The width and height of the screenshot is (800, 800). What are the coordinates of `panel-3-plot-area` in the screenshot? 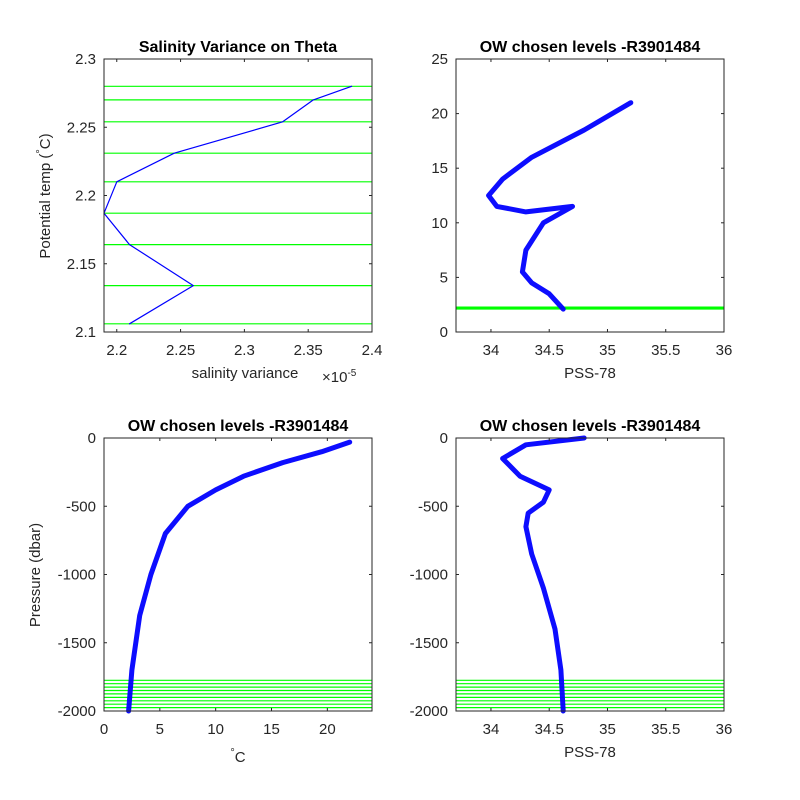 It's located at (238, 576).